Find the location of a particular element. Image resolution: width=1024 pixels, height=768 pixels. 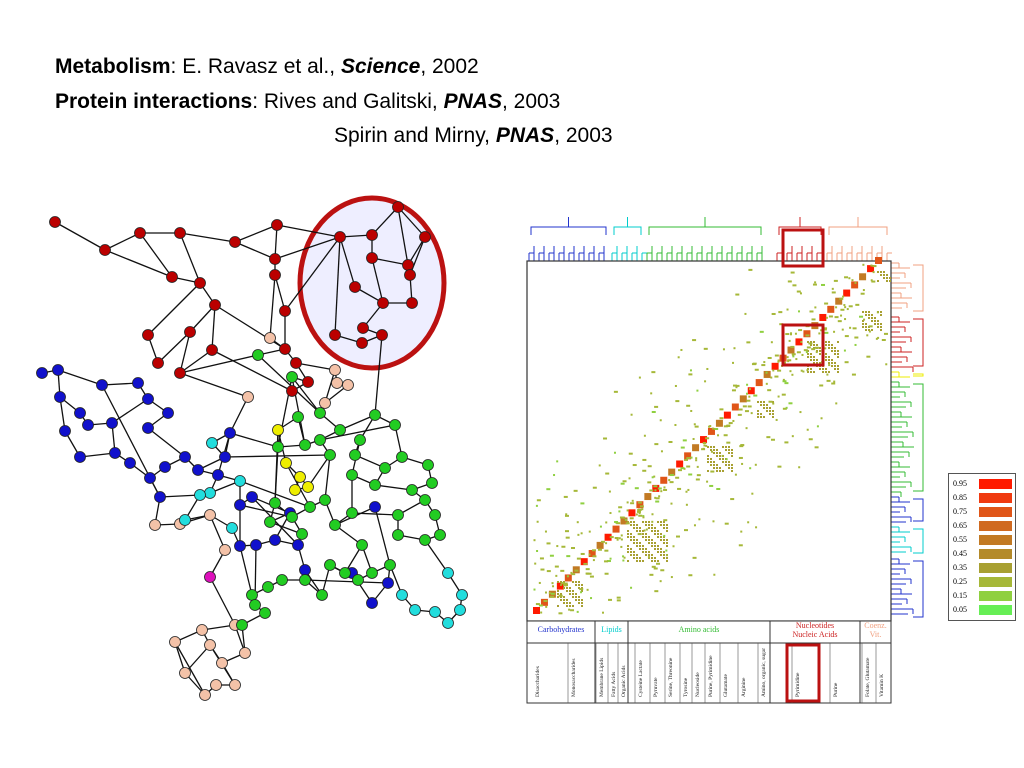

category-label: Amino acids is located at coordinates (699, 629).